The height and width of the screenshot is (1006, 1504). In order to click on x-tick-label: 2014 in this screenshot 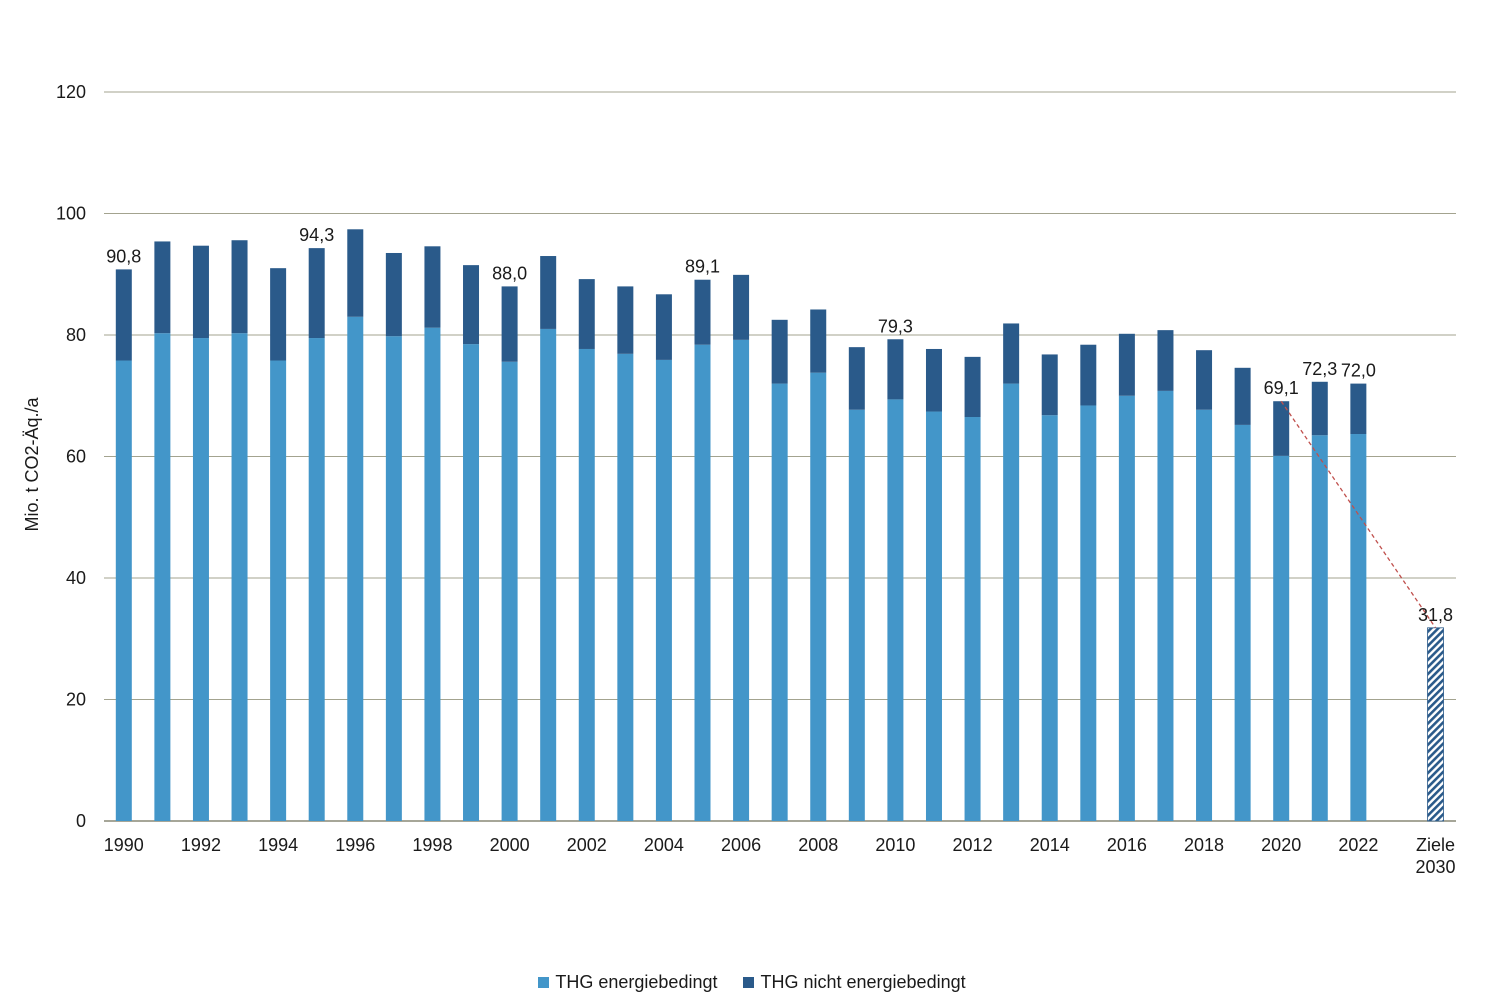, I will do `click(1050, 845)`.